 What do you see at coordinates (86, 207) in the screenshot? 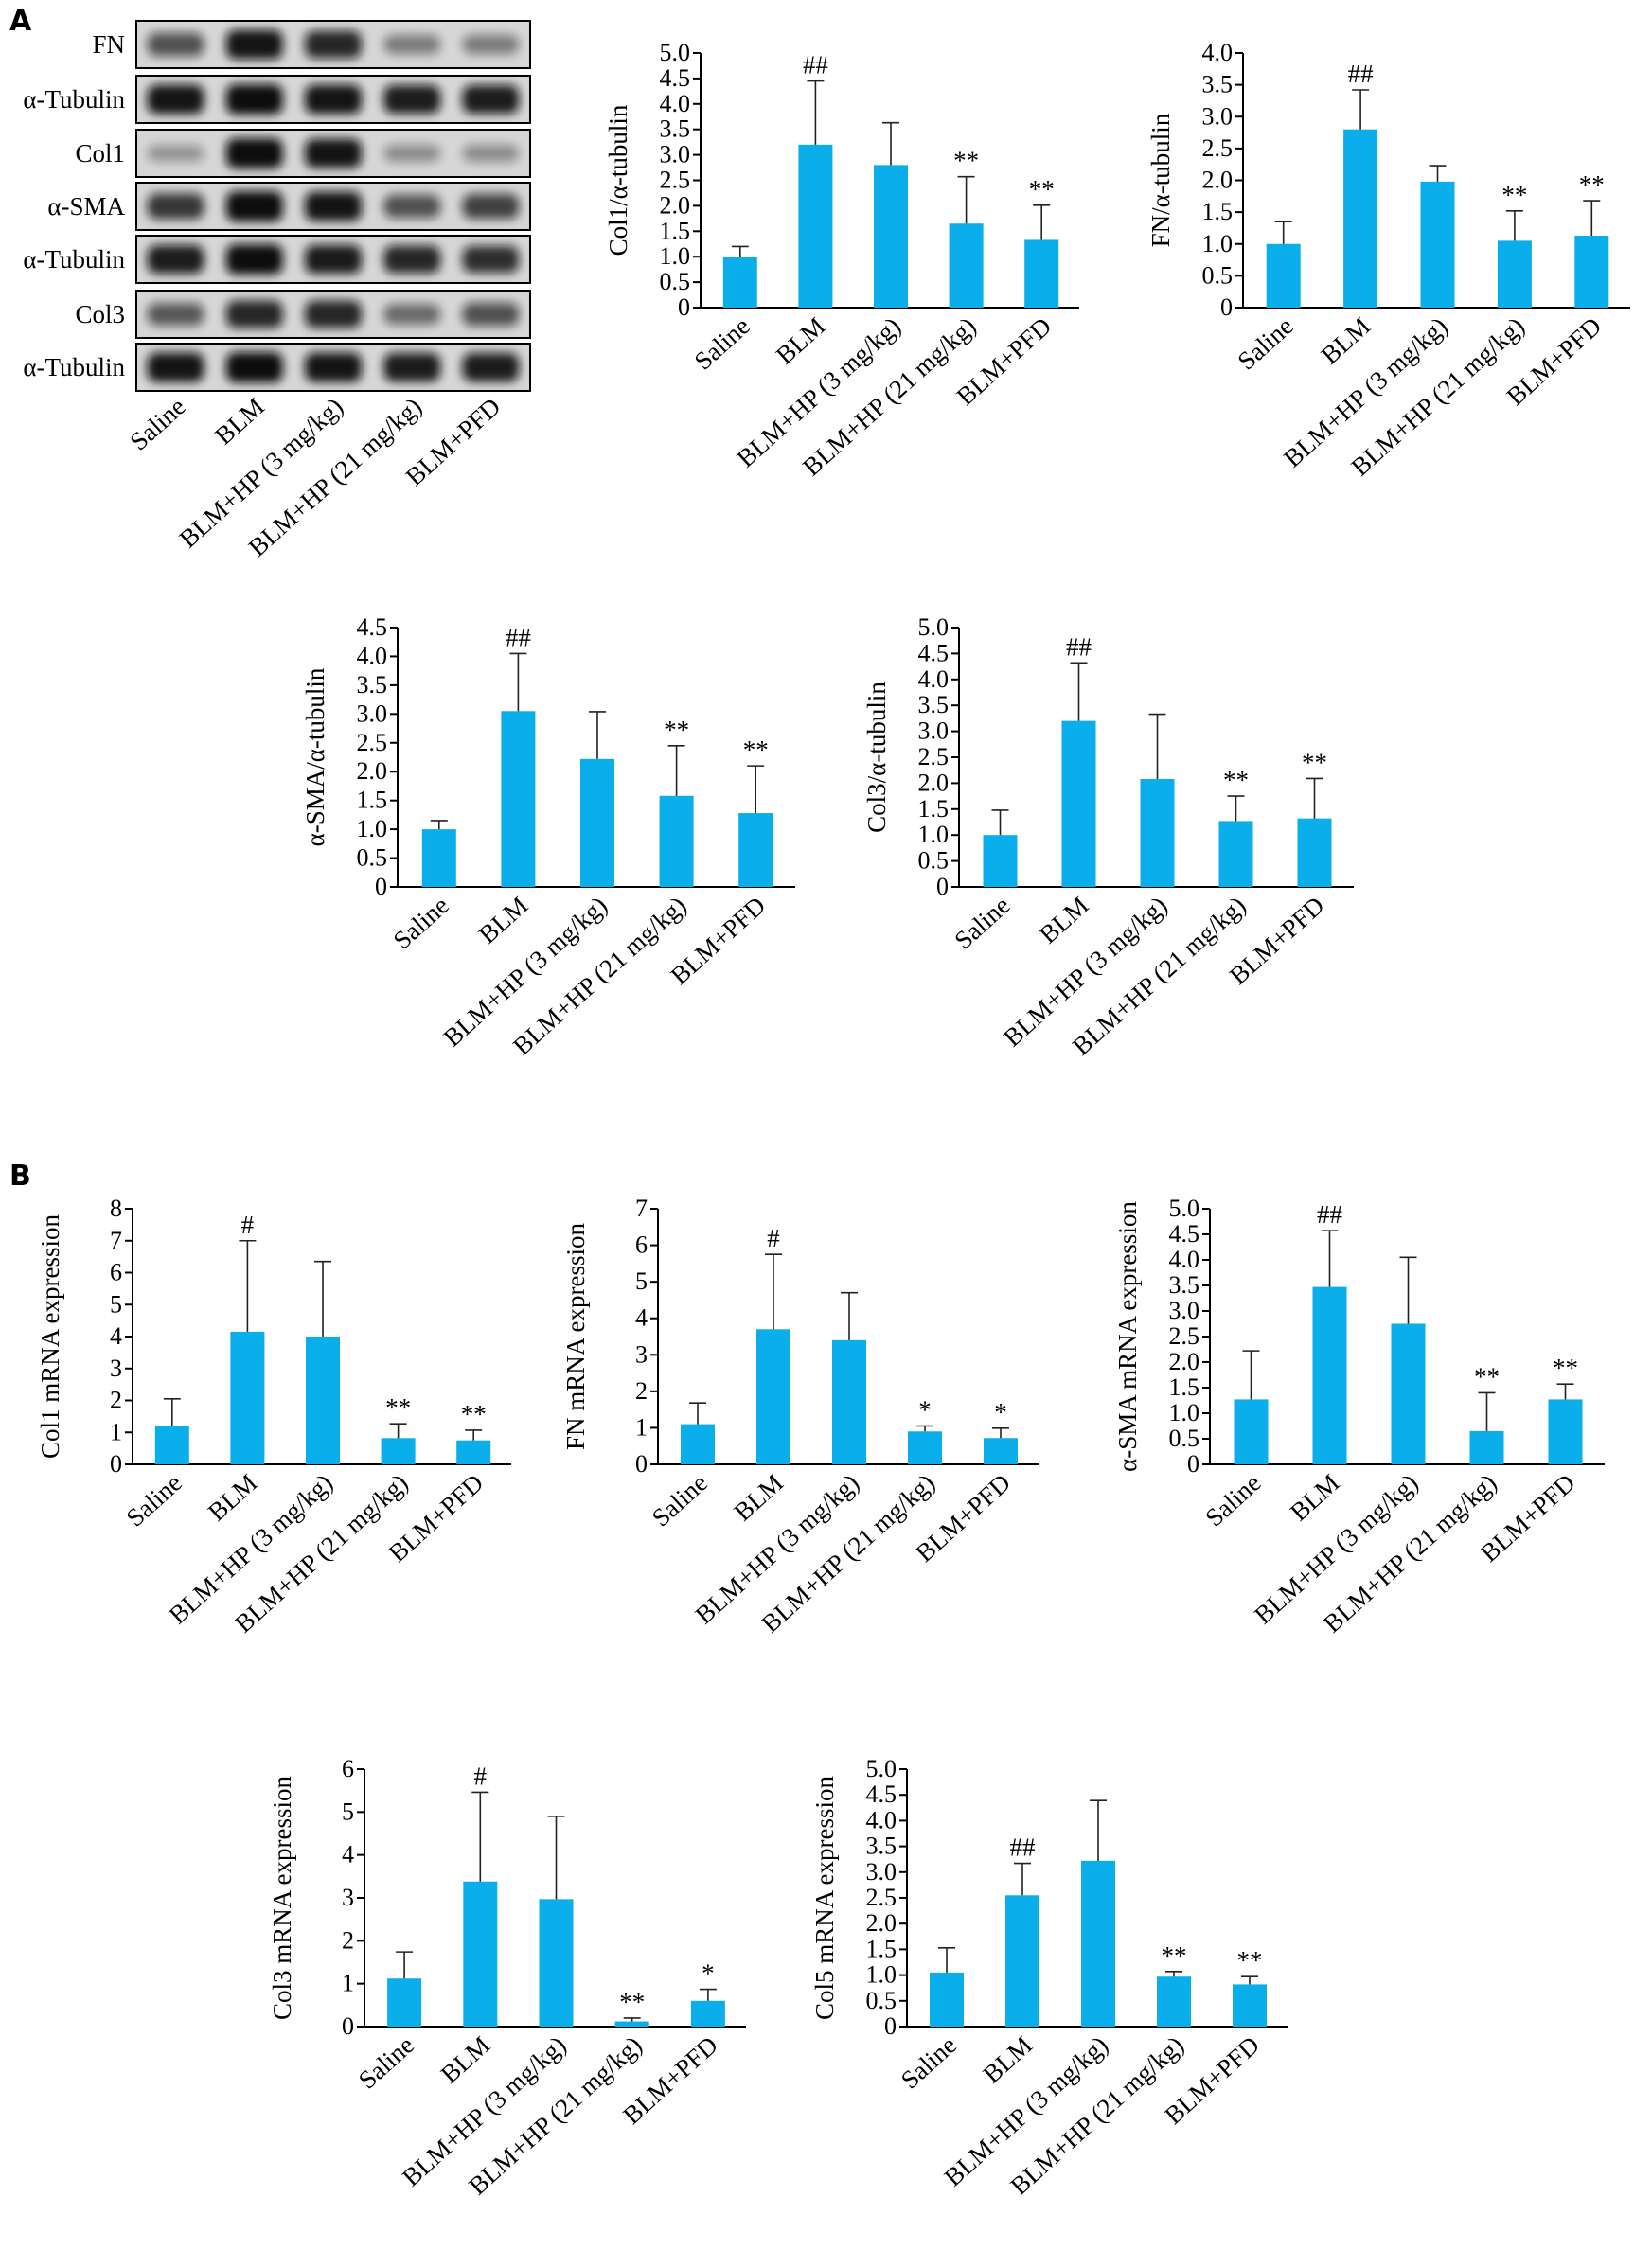
I see `blot-row-label: α-SMA` at bounding box center [86, 207].